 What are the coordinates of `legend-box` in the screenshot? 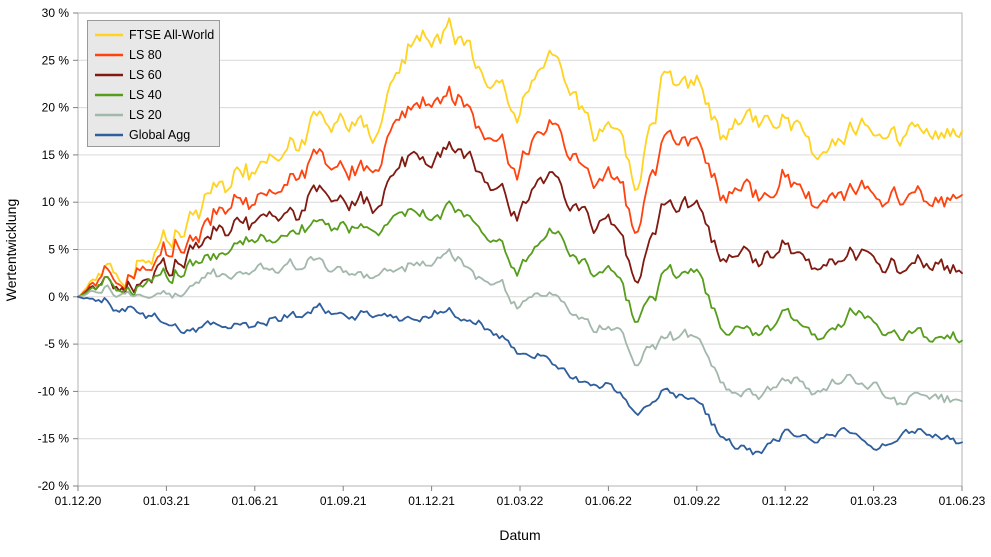 It's located at (153, 83).